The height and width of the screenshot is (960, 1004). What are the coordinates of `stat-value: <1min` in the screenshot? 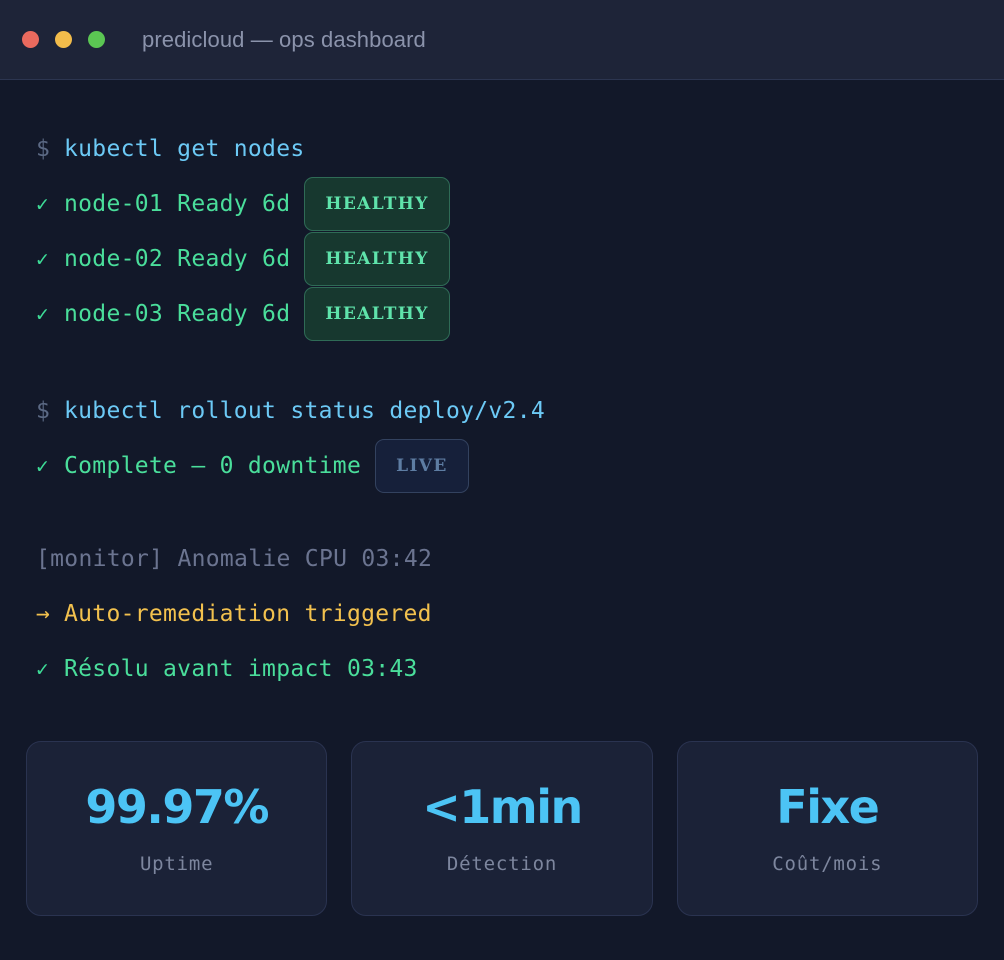 It's located at (502, 806).